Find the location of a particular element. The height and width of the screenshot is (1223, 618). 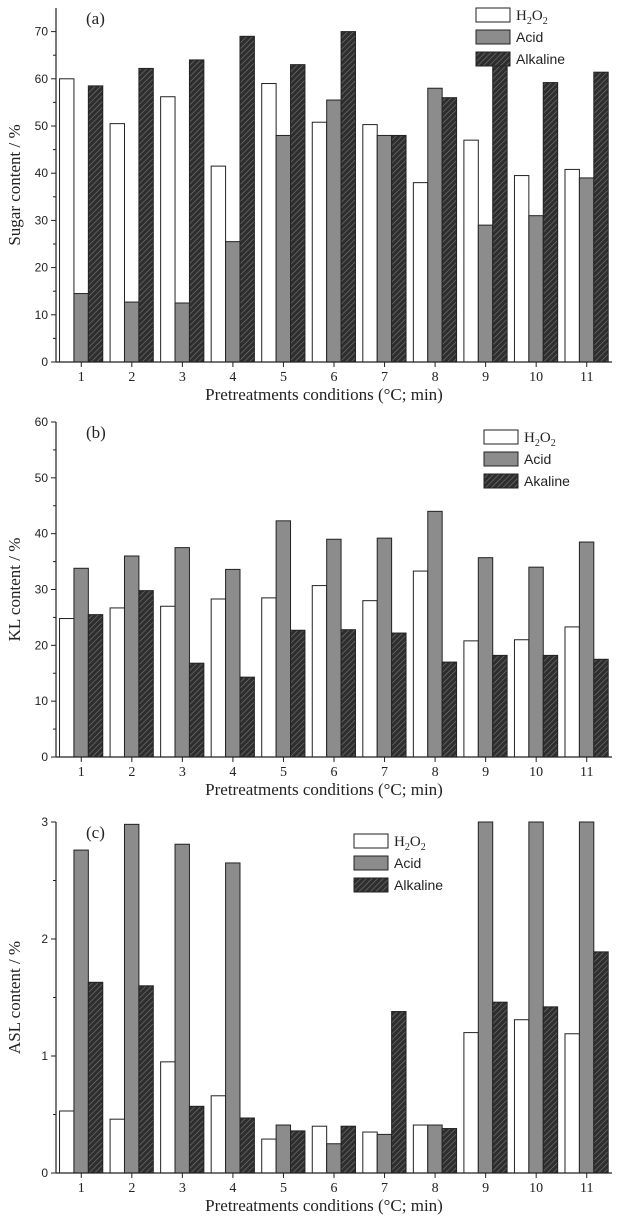

x-tick-label: 6 is located at coordinates (334, 772).